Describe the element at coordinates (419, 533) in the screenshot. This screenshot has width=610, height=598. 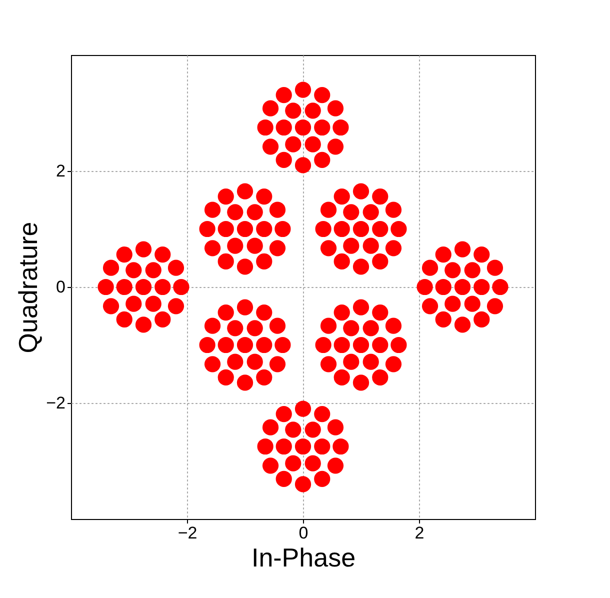
I see `x-tick-label: 2` at that location.